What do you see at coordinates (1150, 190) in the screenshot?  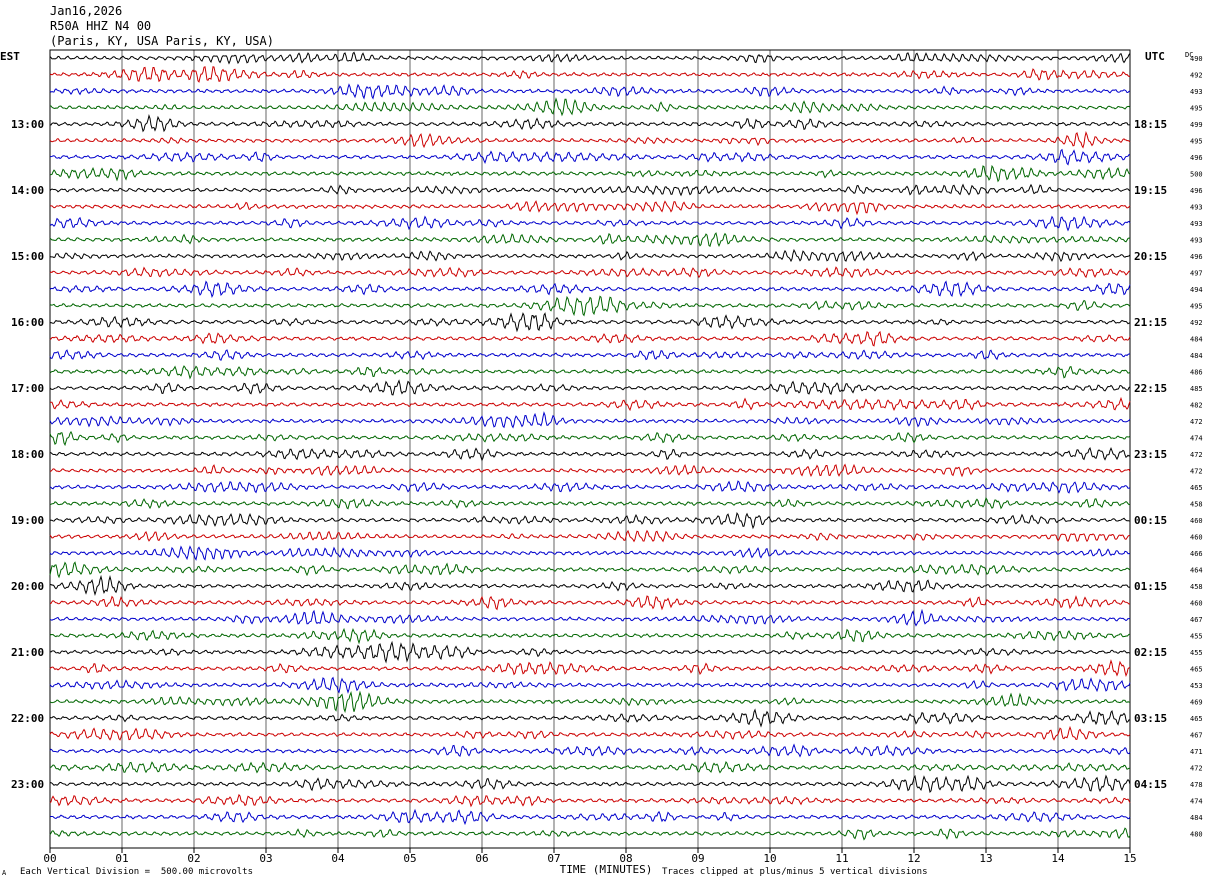 I see `utc-time-label: 19:15` at bounding box center [1150, 190].